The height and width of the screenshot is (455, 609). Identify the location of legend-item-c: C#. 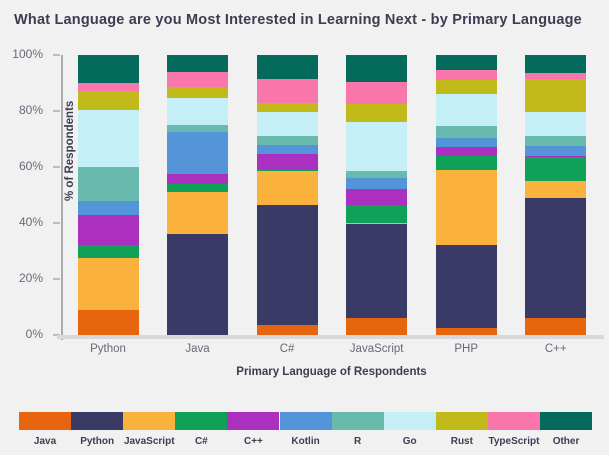
(201, 429).